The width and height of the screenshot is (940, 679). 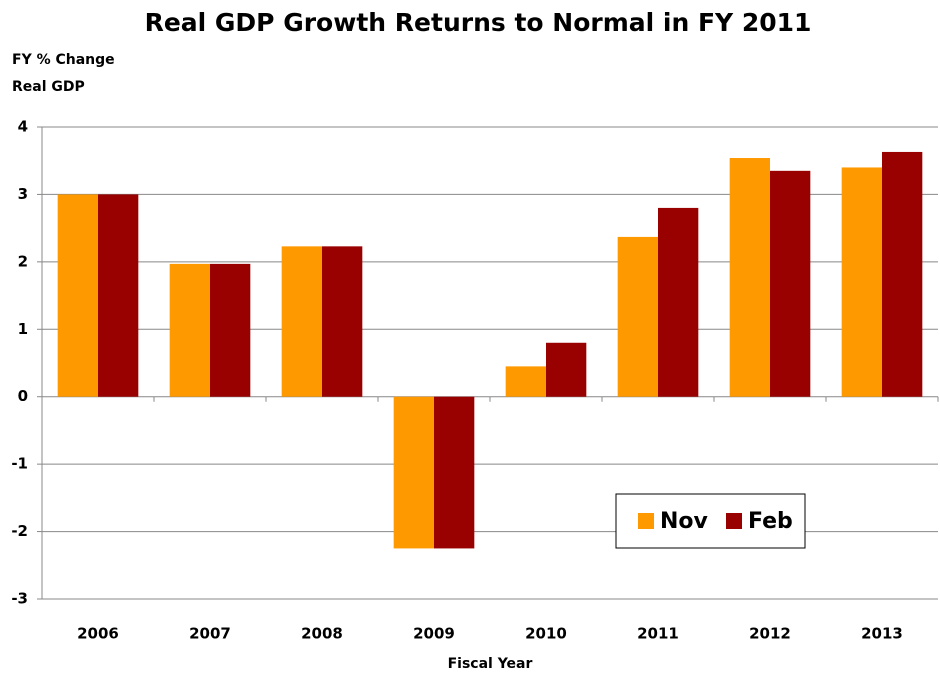 I want to click on x-tick-label: 2010, so click(x=546, y=634).